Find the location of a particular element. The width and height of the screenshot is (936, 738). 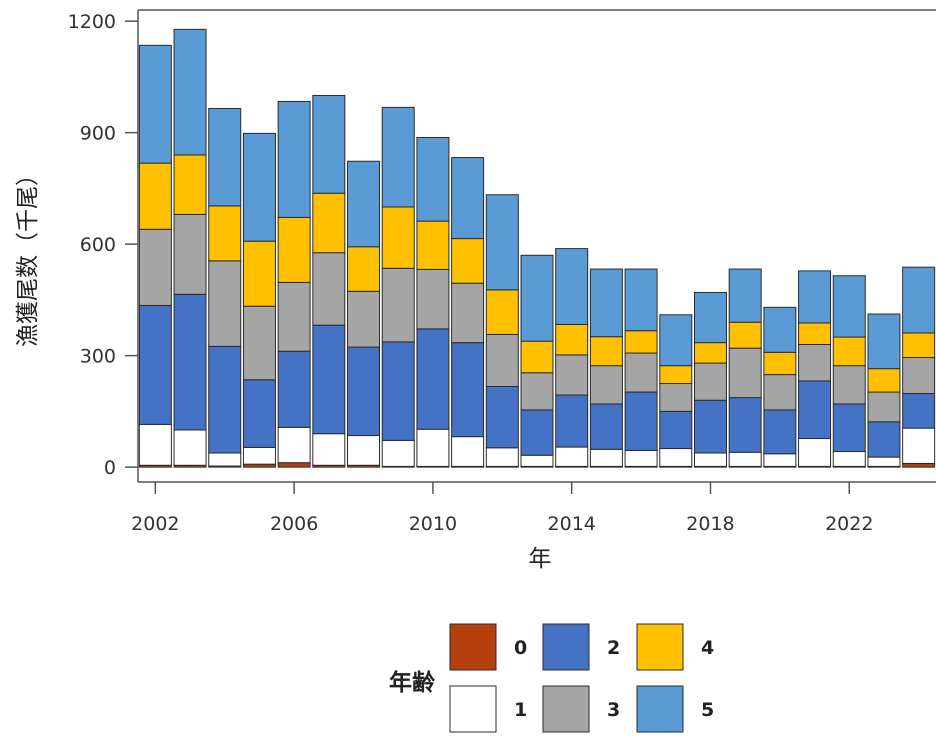

bar-stack-2017 is located at coordinates (676, 391).